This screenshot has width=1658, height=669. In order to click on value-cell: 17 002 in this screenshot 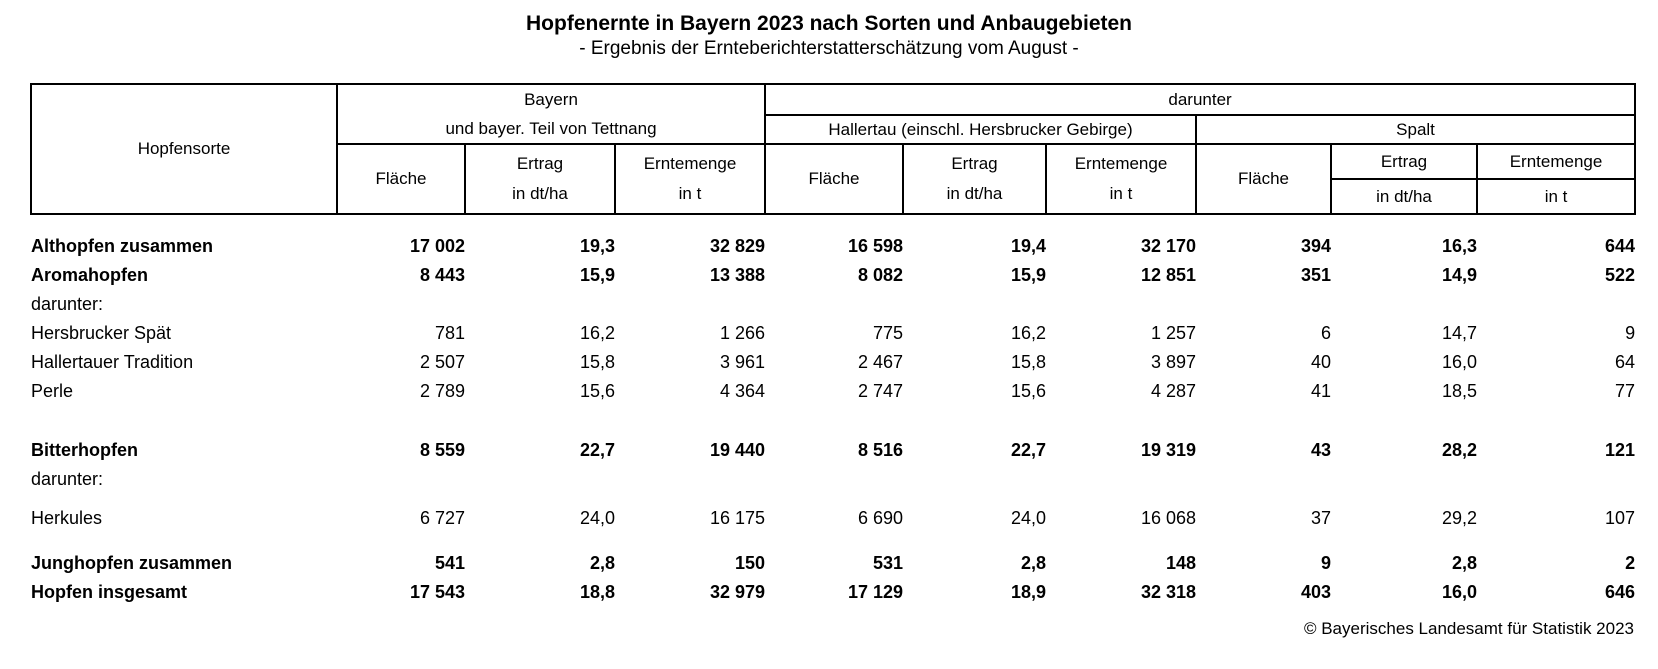, I will do `click(437, 246)`.